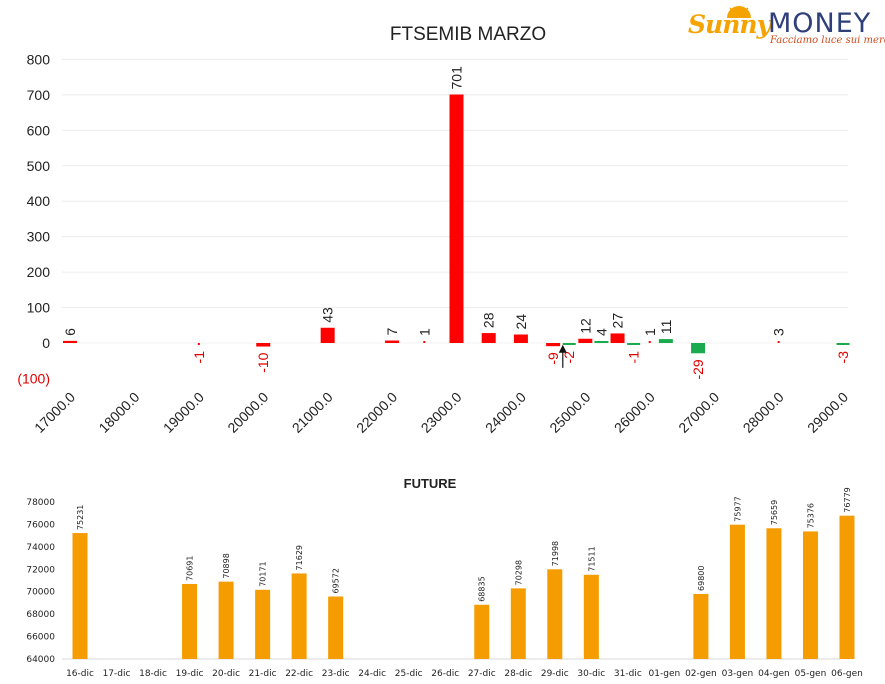  What do you see at coordinates (843, 357) in the screenshot?
I see `chart1-data-label: -3` at bounding box center [843, 357].